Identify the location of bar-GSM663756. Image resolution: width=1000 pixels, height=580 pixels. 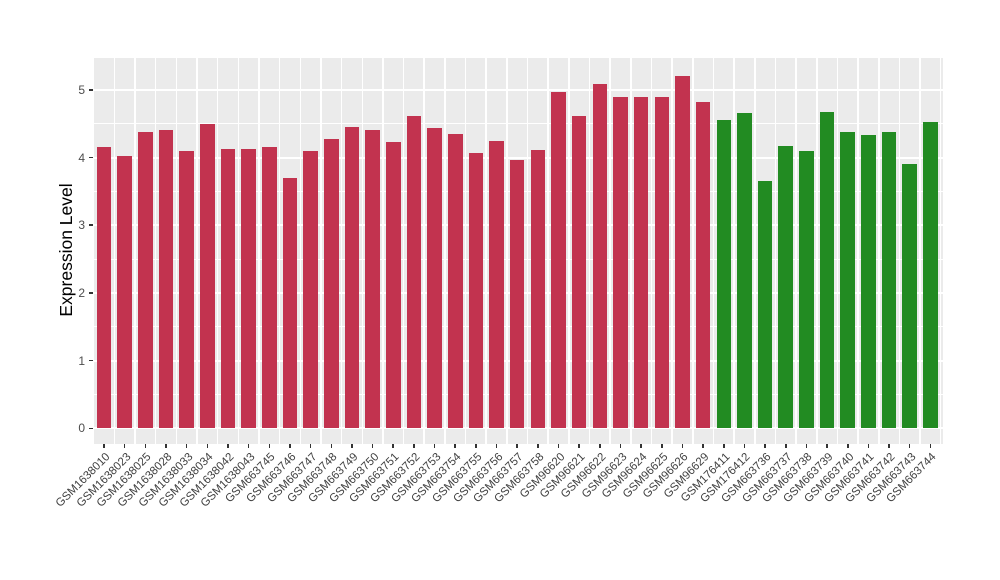
(496, 284).